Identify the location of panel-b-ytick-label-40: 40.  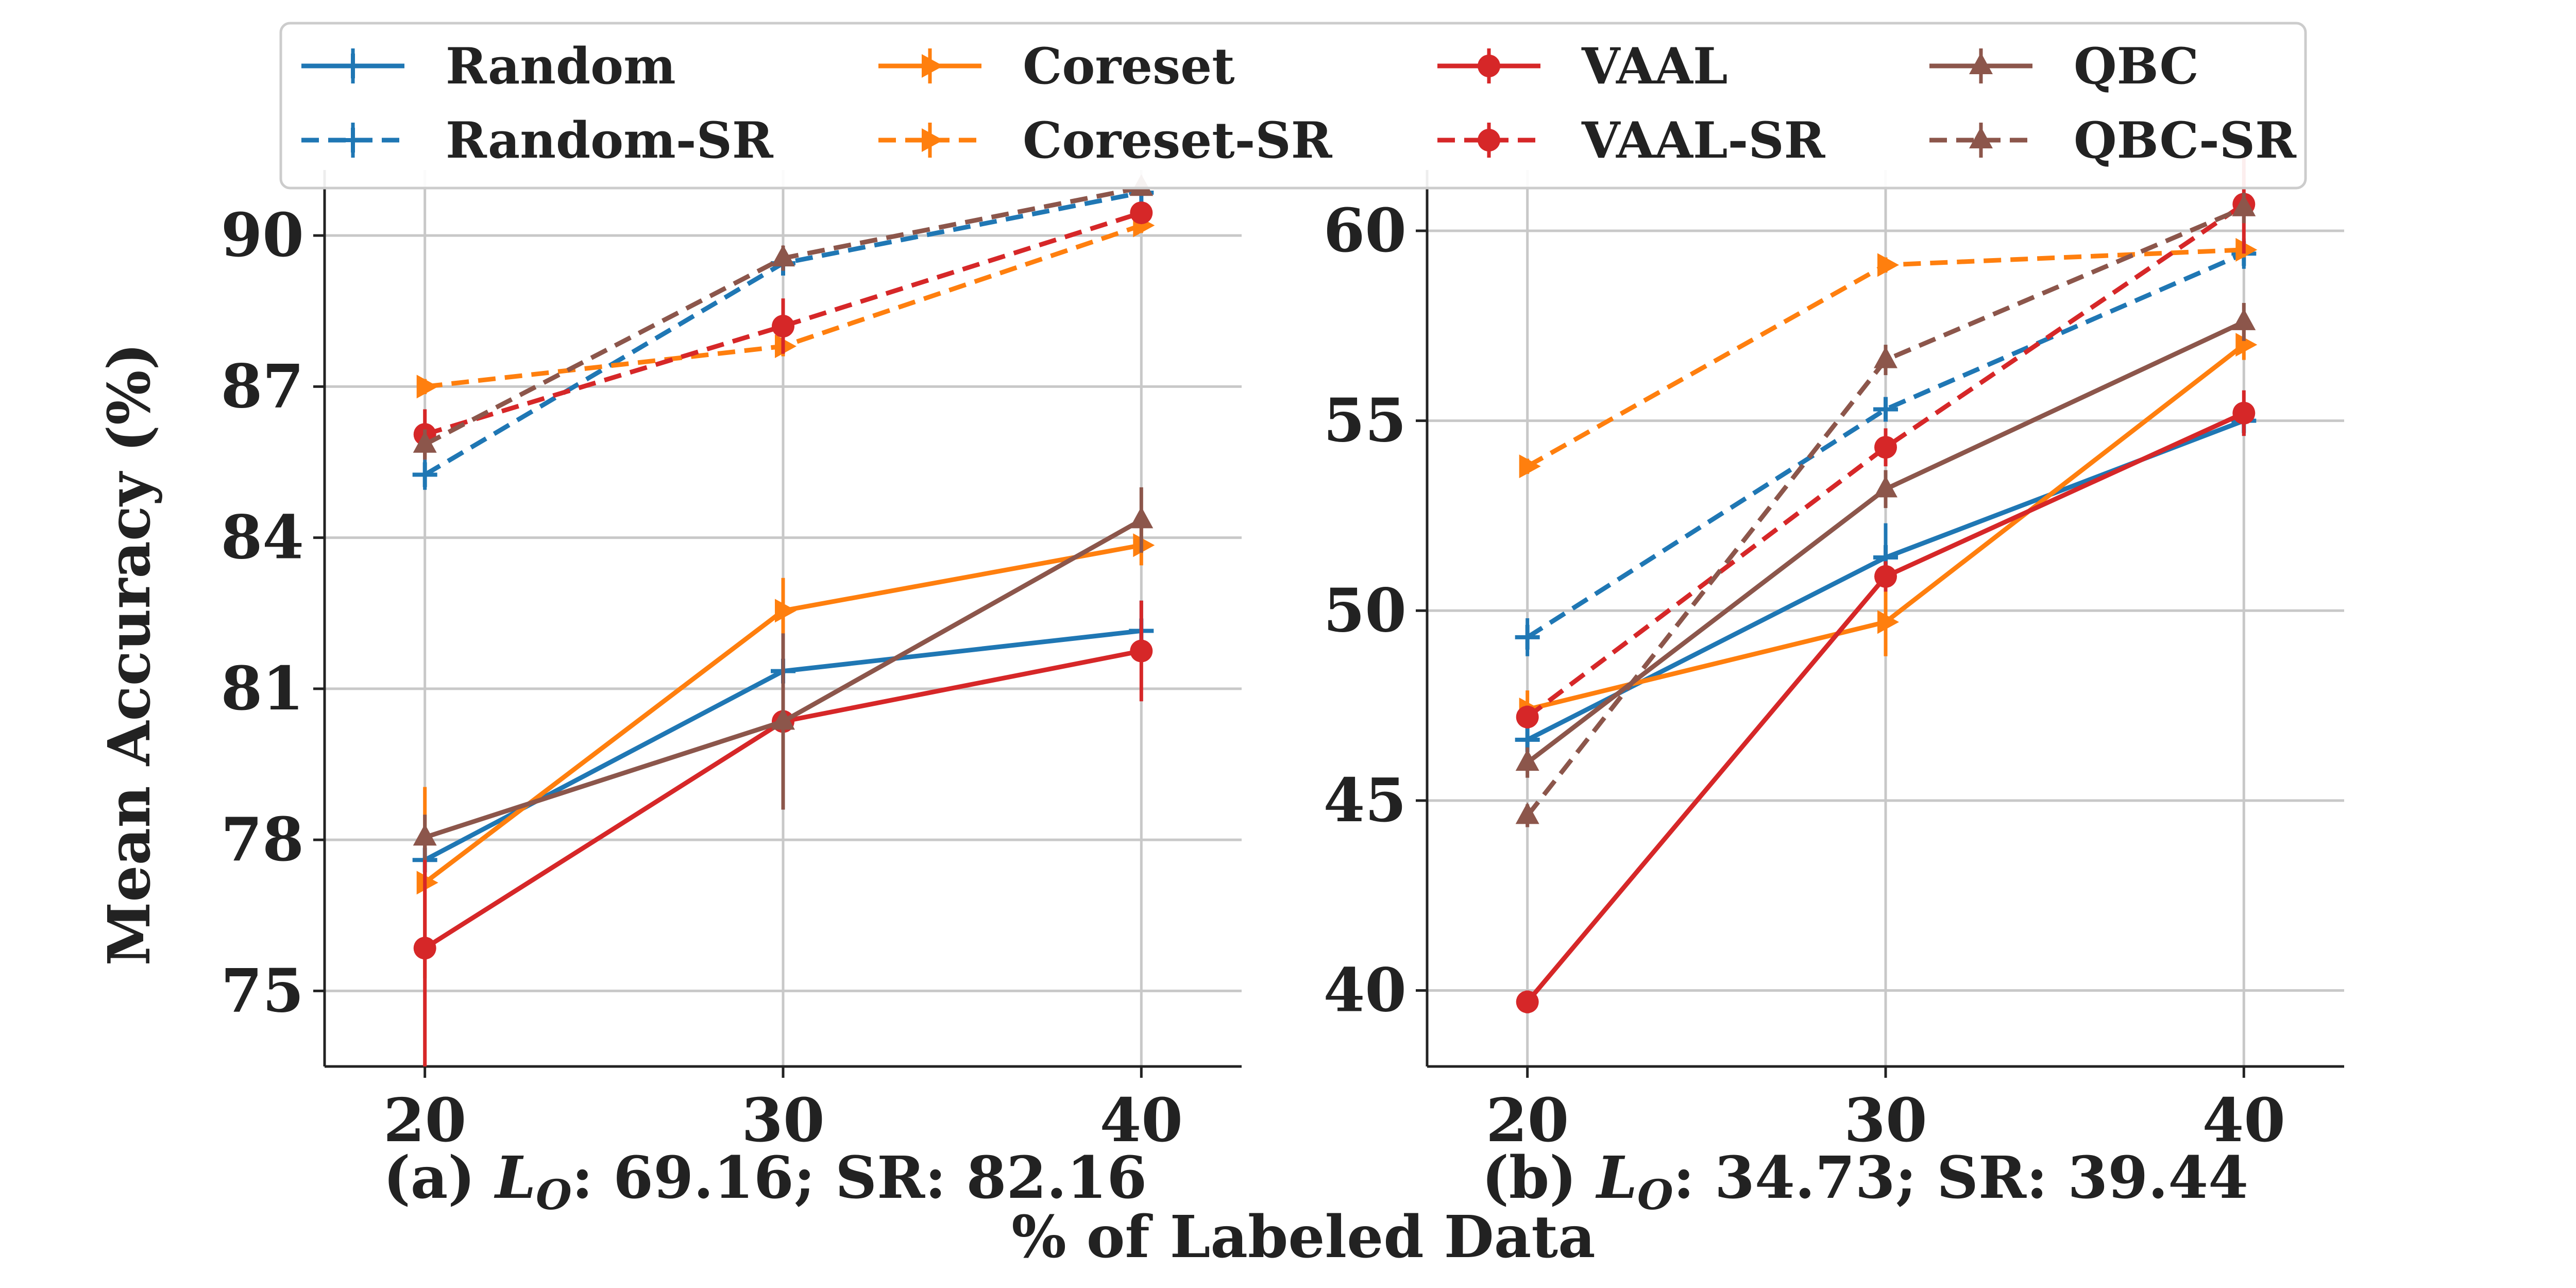
(1365, 991).